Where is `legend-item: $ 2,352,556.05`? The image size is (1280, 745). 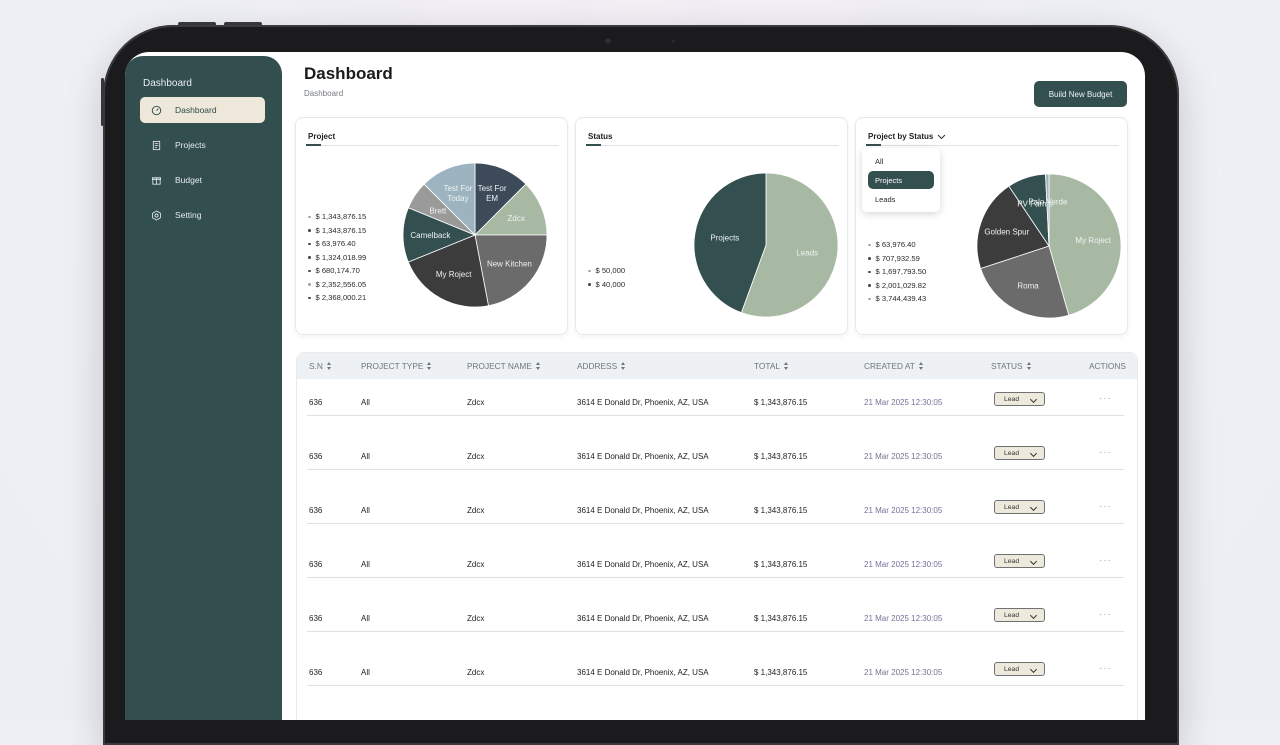
legend-item: $ 2,352,556.05 is located at coordinates (337, 285).